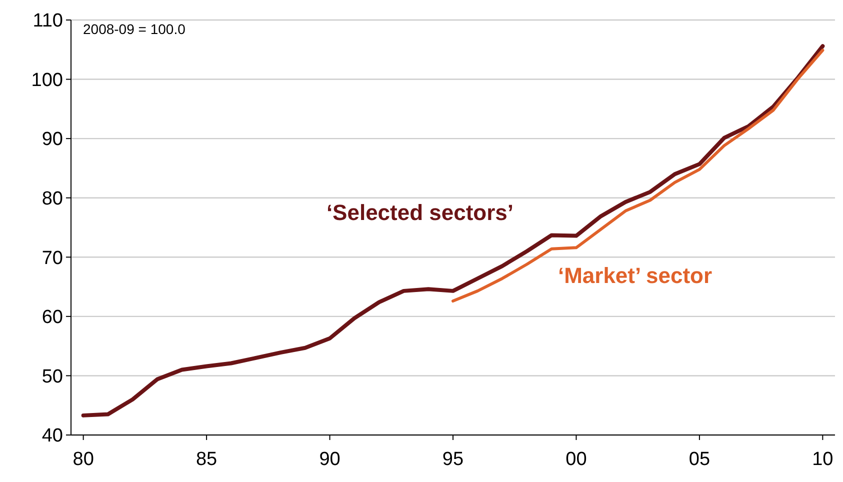 This screenshot has width=843, height=482. Describe the element at coordinates (52, 377) in the screenshot. I see `y-tick-label: 50` at that location.